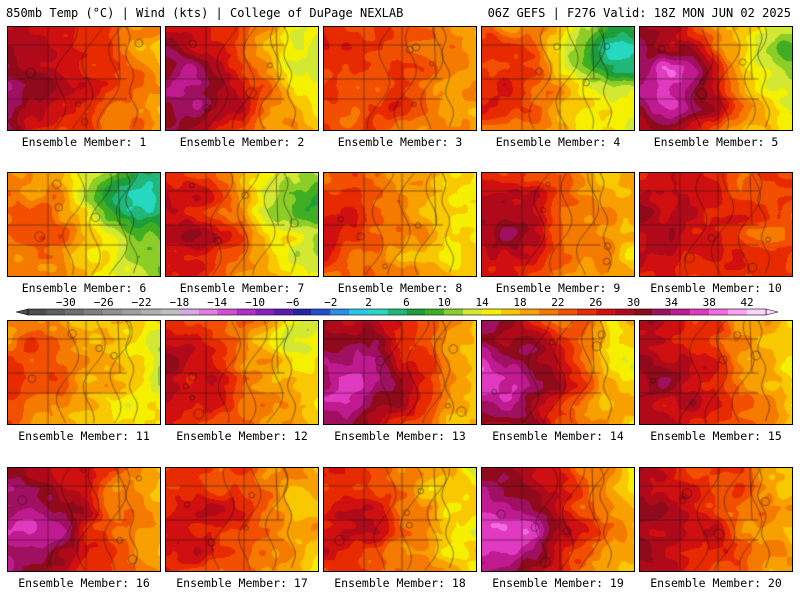 This screenshot has width=800, height=600. I want to click on colorbar-outline, so click(397, 312).